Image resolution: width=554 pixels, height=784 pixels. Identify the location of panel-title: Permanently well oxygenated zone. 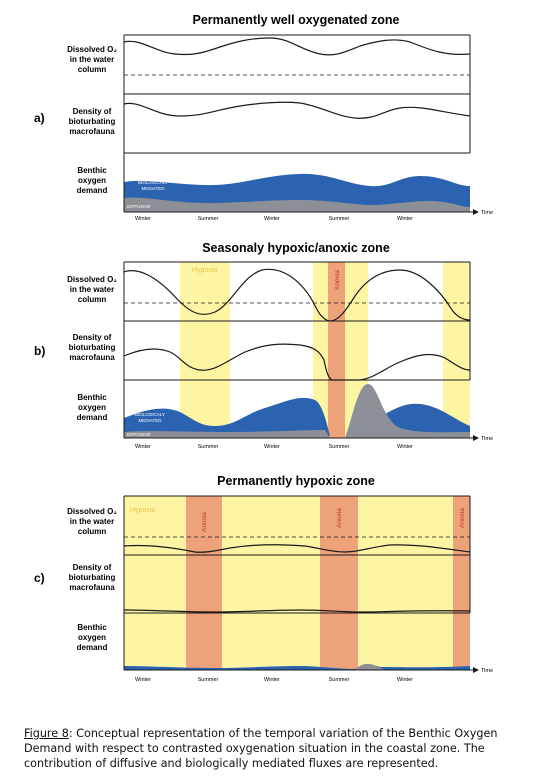
(295, 20).